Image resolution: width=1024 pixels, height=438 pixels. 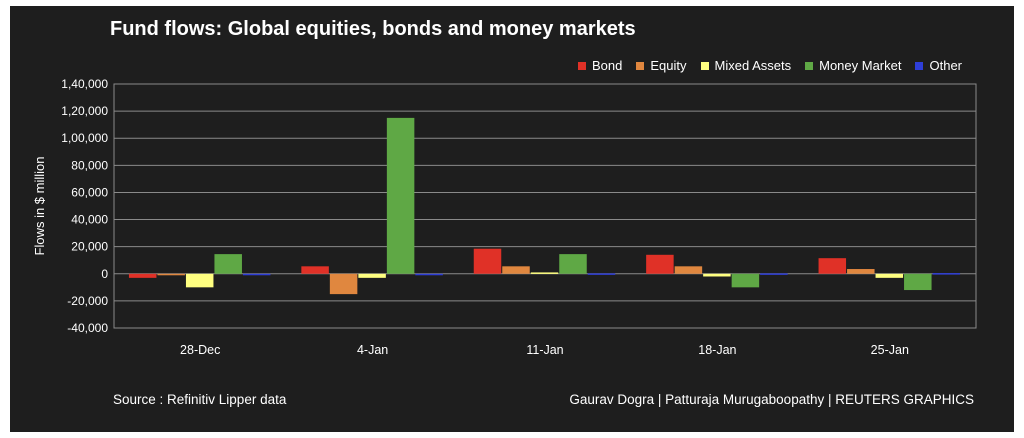 I want to click on legend-item-equity: Equity, so click(x=661, y=65).